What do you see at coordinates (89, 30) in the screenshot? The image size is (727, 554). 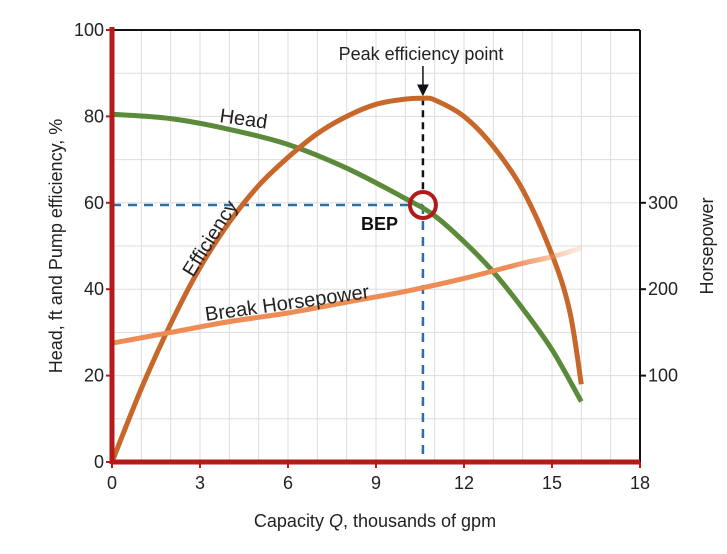 I see `y-tick-label: 100` at bounding box center [89, 30].